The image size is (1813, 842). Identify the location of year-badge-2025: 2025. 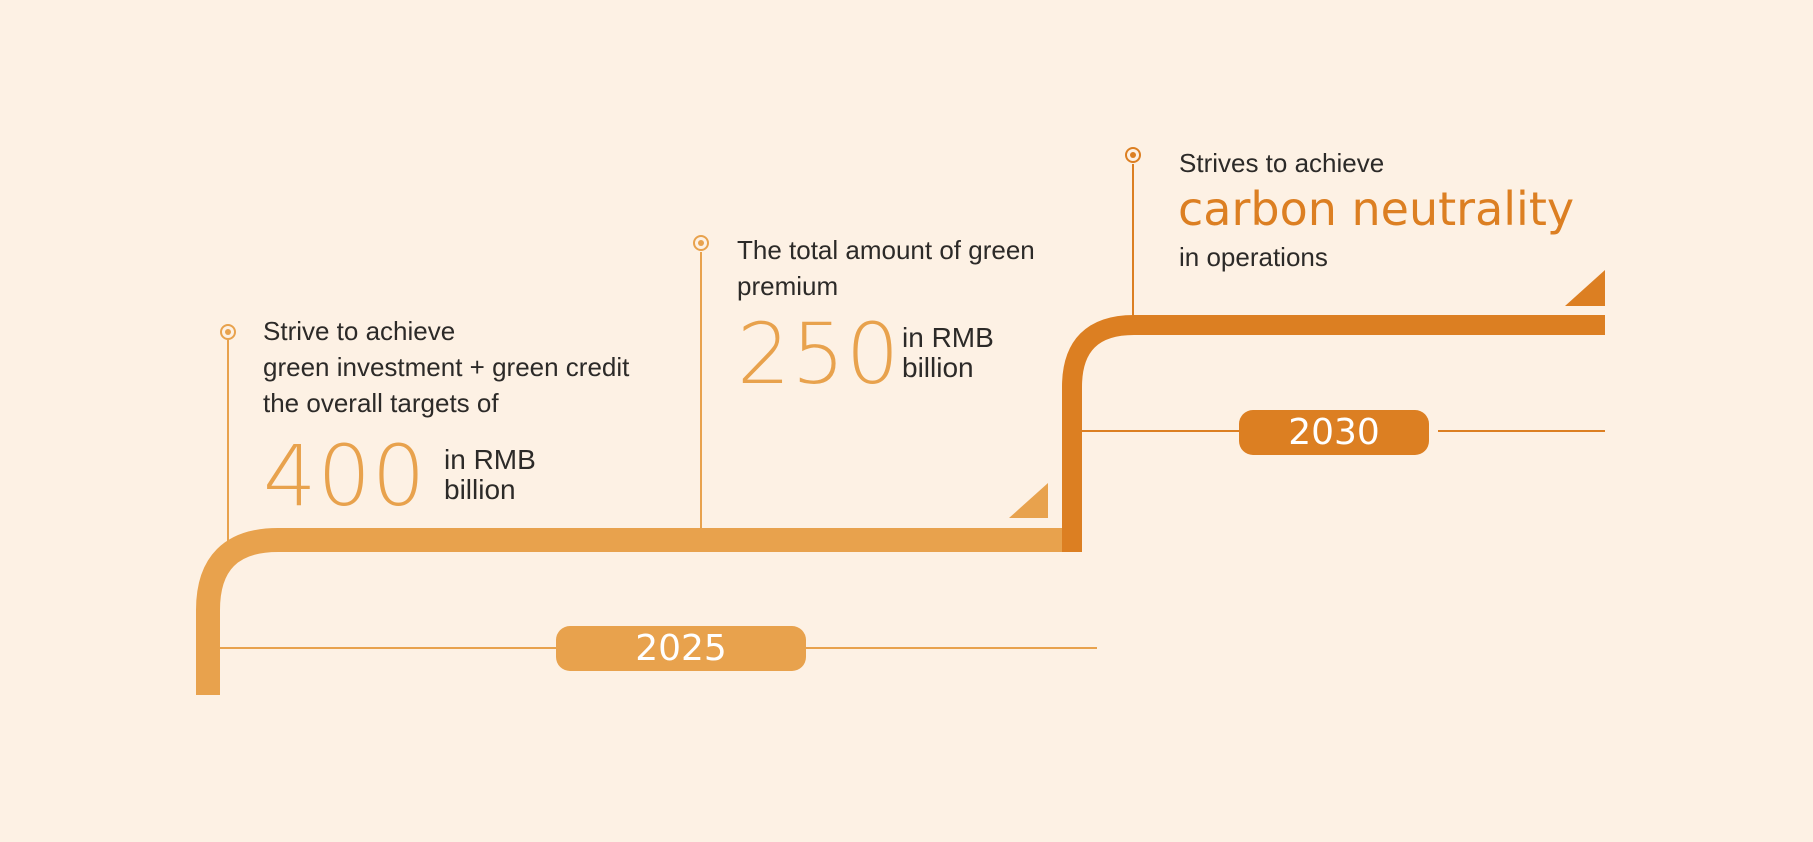
(681, 648).